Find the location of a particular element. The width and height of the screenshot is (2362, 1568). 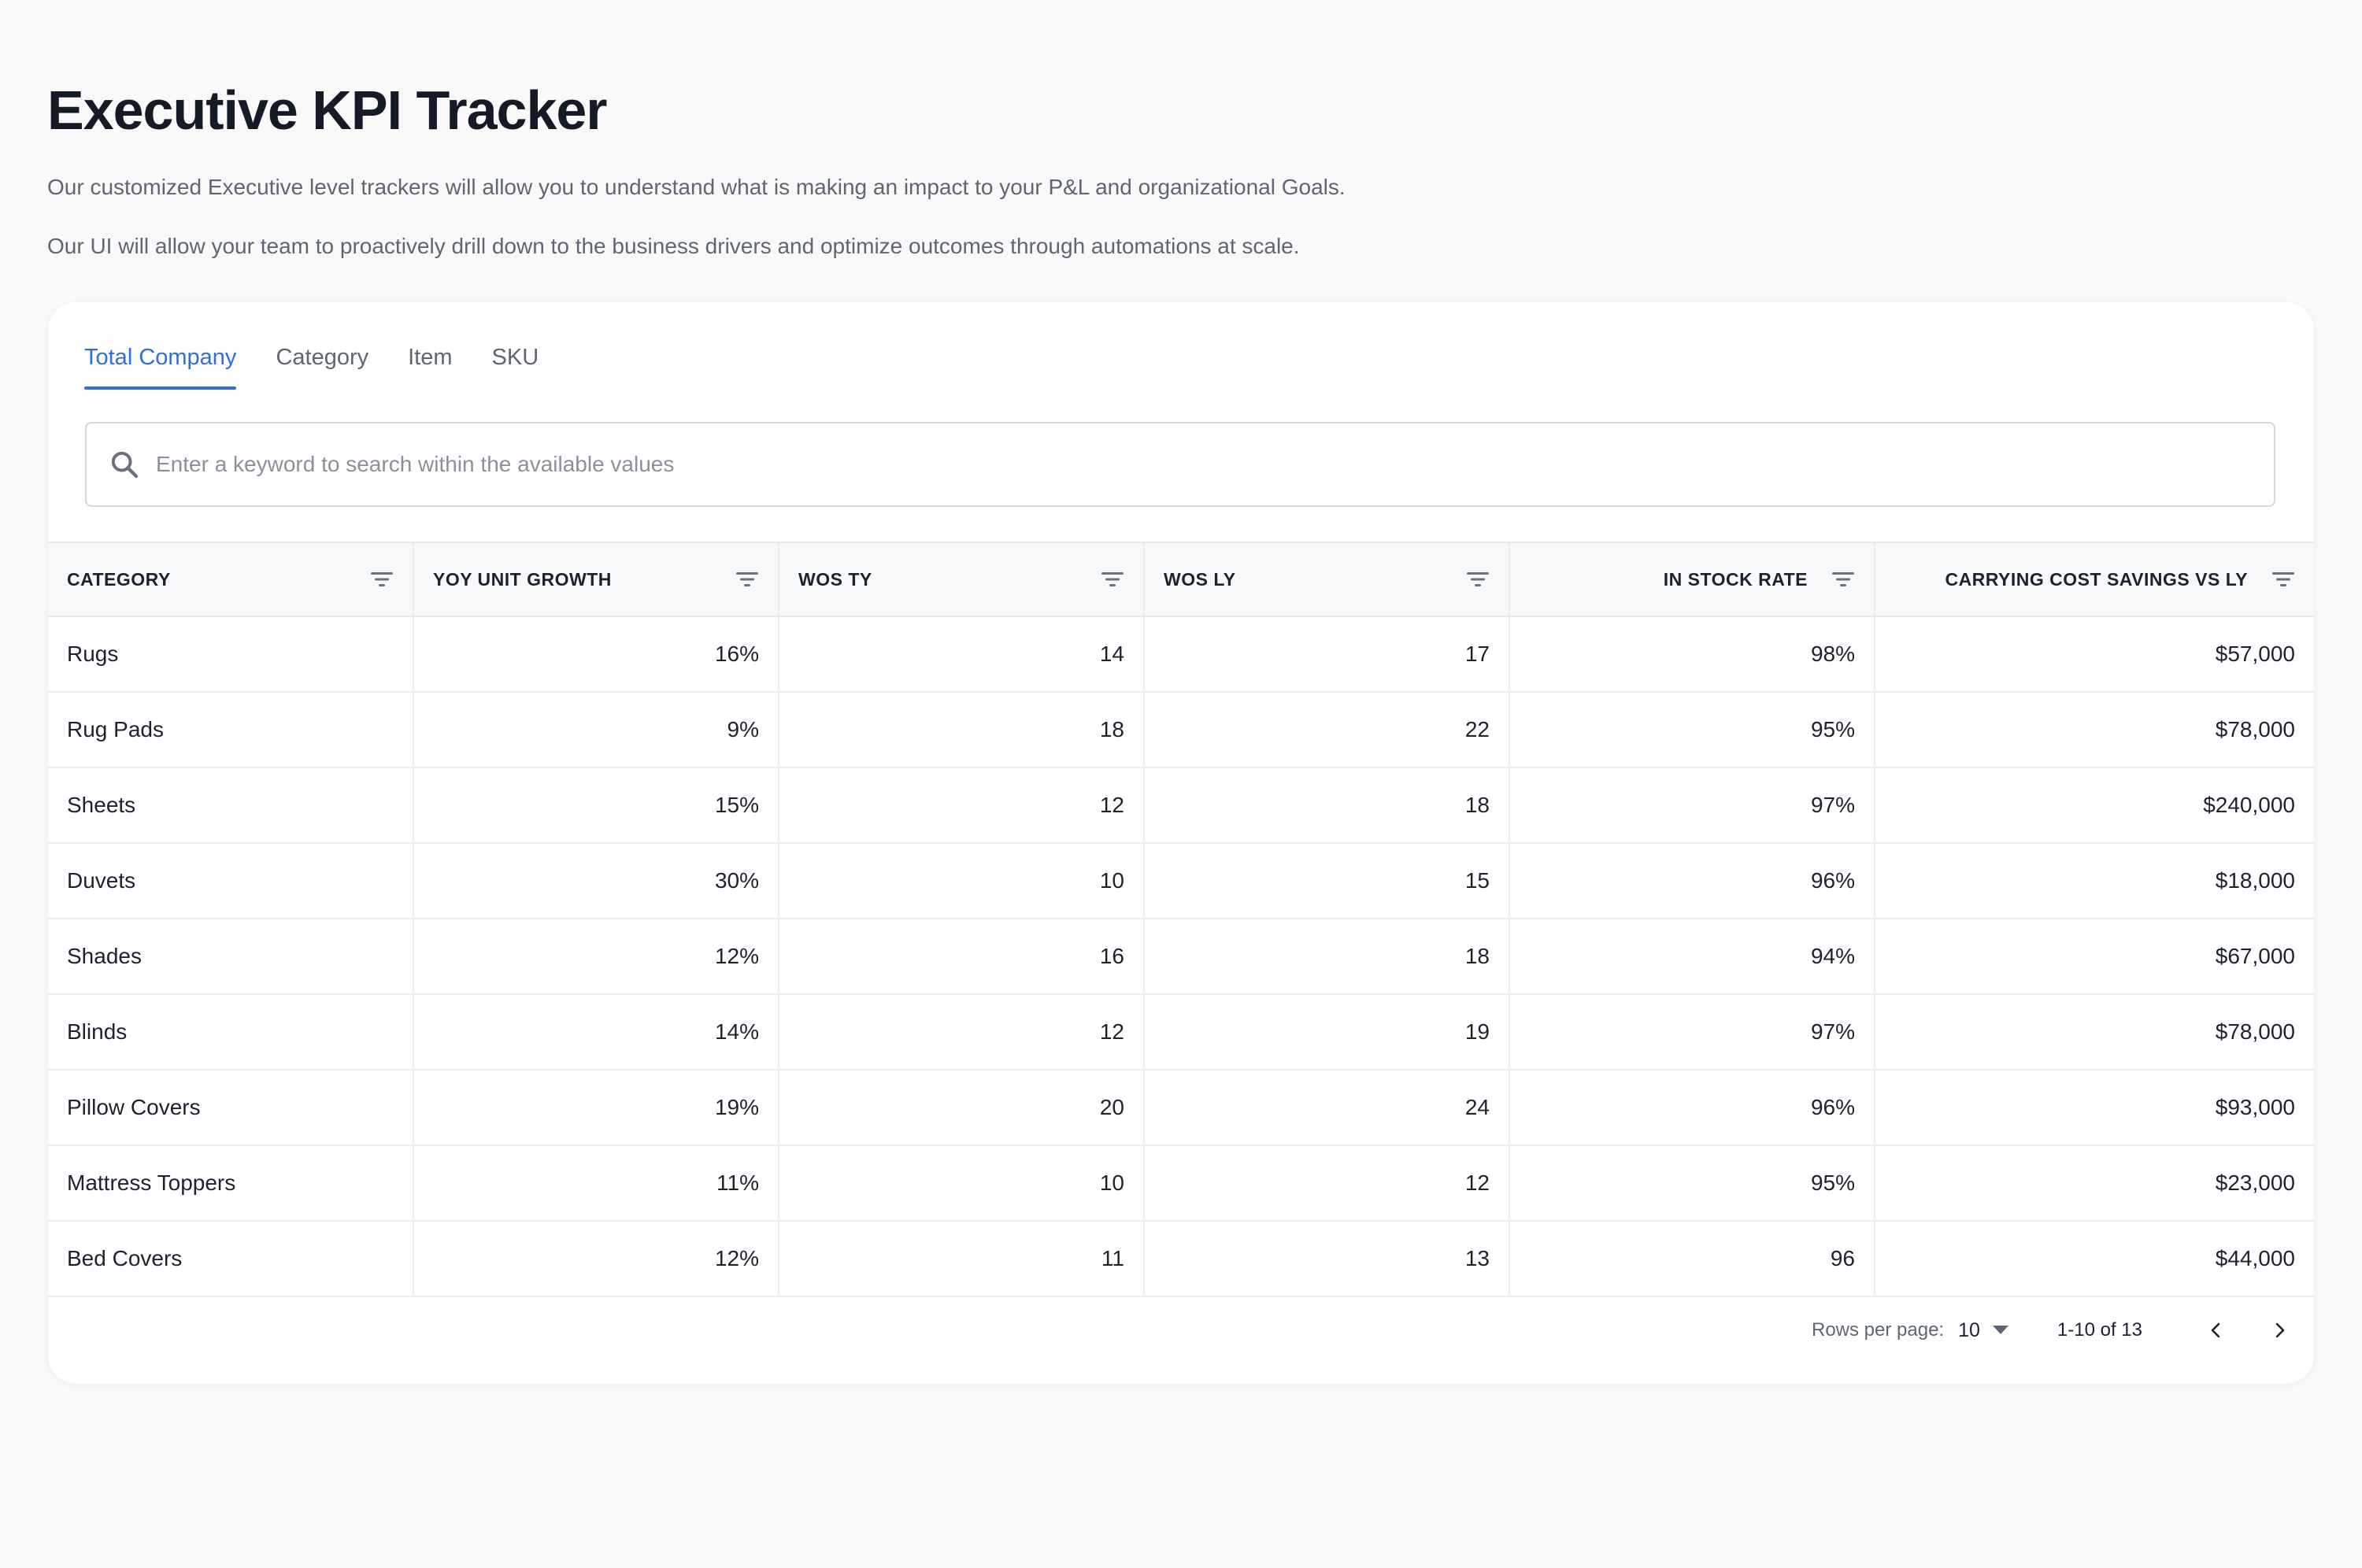

tab-bar: Total Company Category Item SKU is located at coordinates (331, 346).